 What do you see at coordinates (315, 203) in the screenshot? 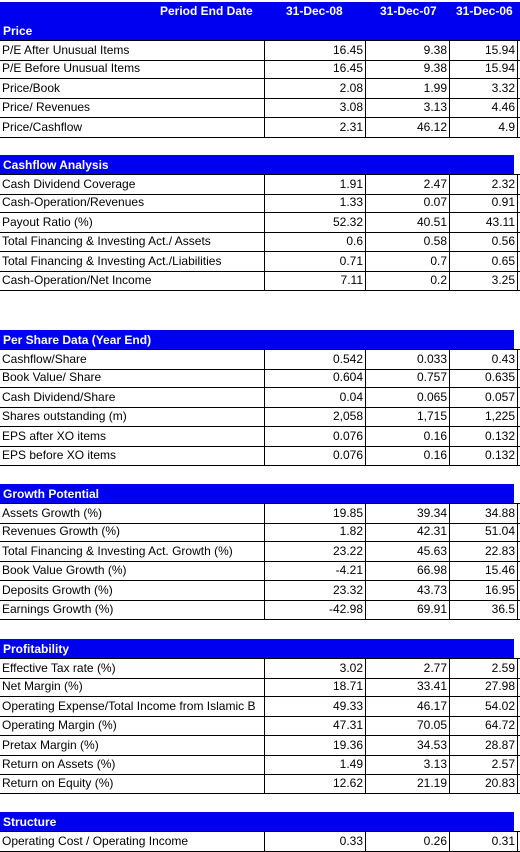
I see `value-cell-2008: 1.33` at bounding box center [315, 203].